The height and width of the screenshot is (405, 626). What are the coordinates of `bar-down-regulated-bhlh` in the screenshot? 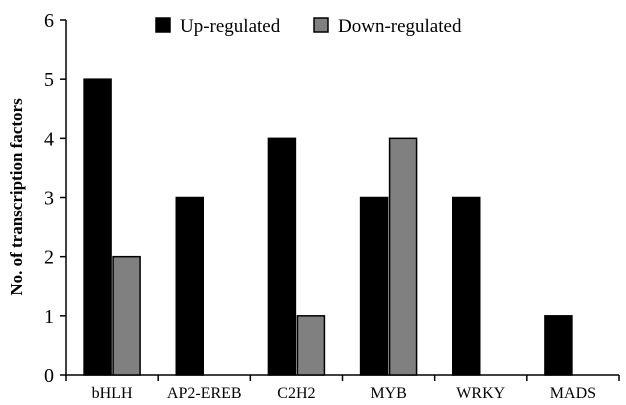 It's located at (126, 315).